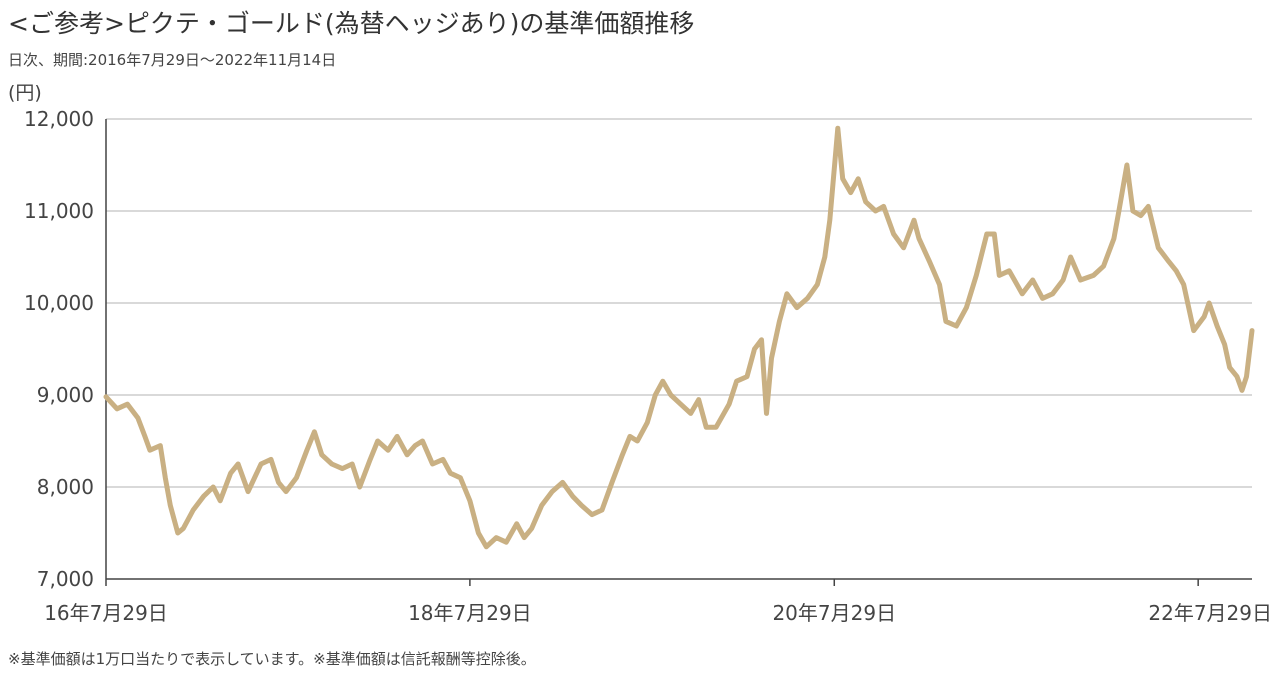  I want to click on chart-title: <ご参考>ピクテ・ゴールド(為替ヘッジあり)の基準価額推移, so click(351, 23).